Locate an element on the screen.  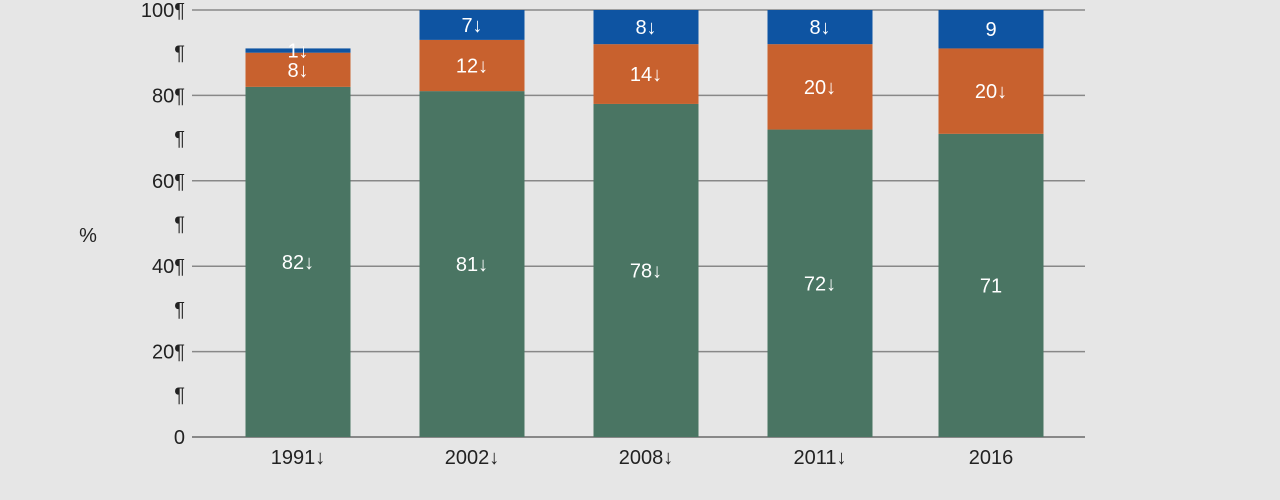
bar-value-label: 1↓ is located at coordinates (297, 52).